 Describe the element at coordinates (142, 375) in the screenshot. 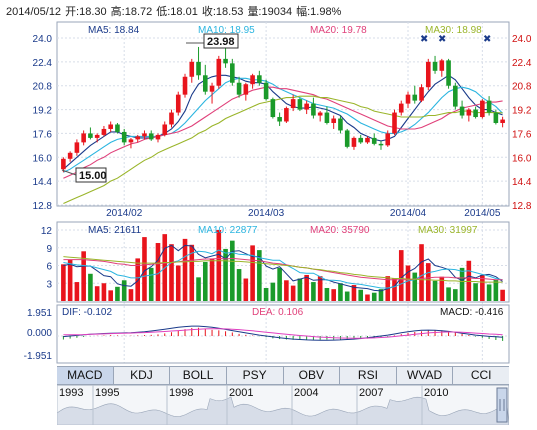

I see `tab-kdj: KDJ` at that location.